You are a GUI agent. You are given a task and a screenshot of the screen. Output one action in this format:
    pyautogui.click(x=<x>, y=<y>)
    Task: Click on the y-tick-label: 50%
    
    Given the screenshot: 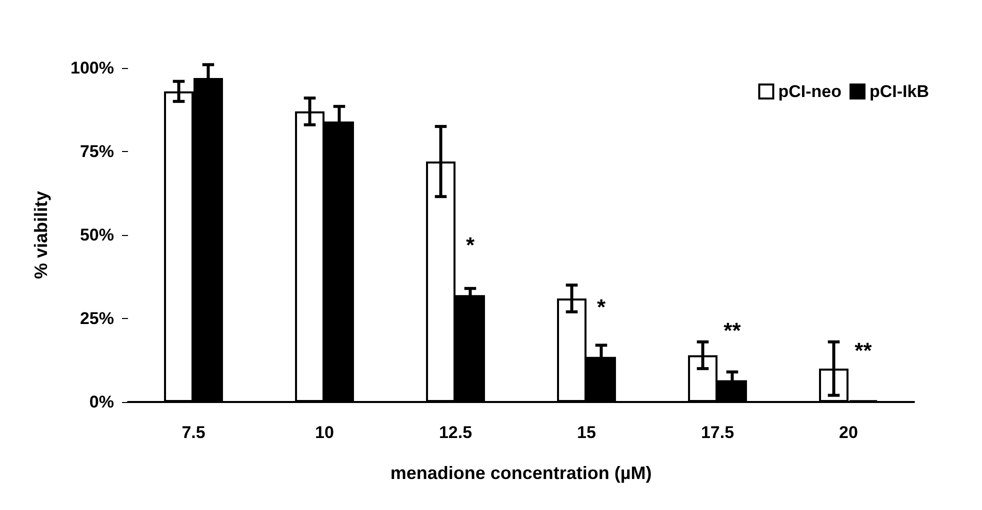 What is the action you would take?
    pyautogui.click(x=97, y=235)
    